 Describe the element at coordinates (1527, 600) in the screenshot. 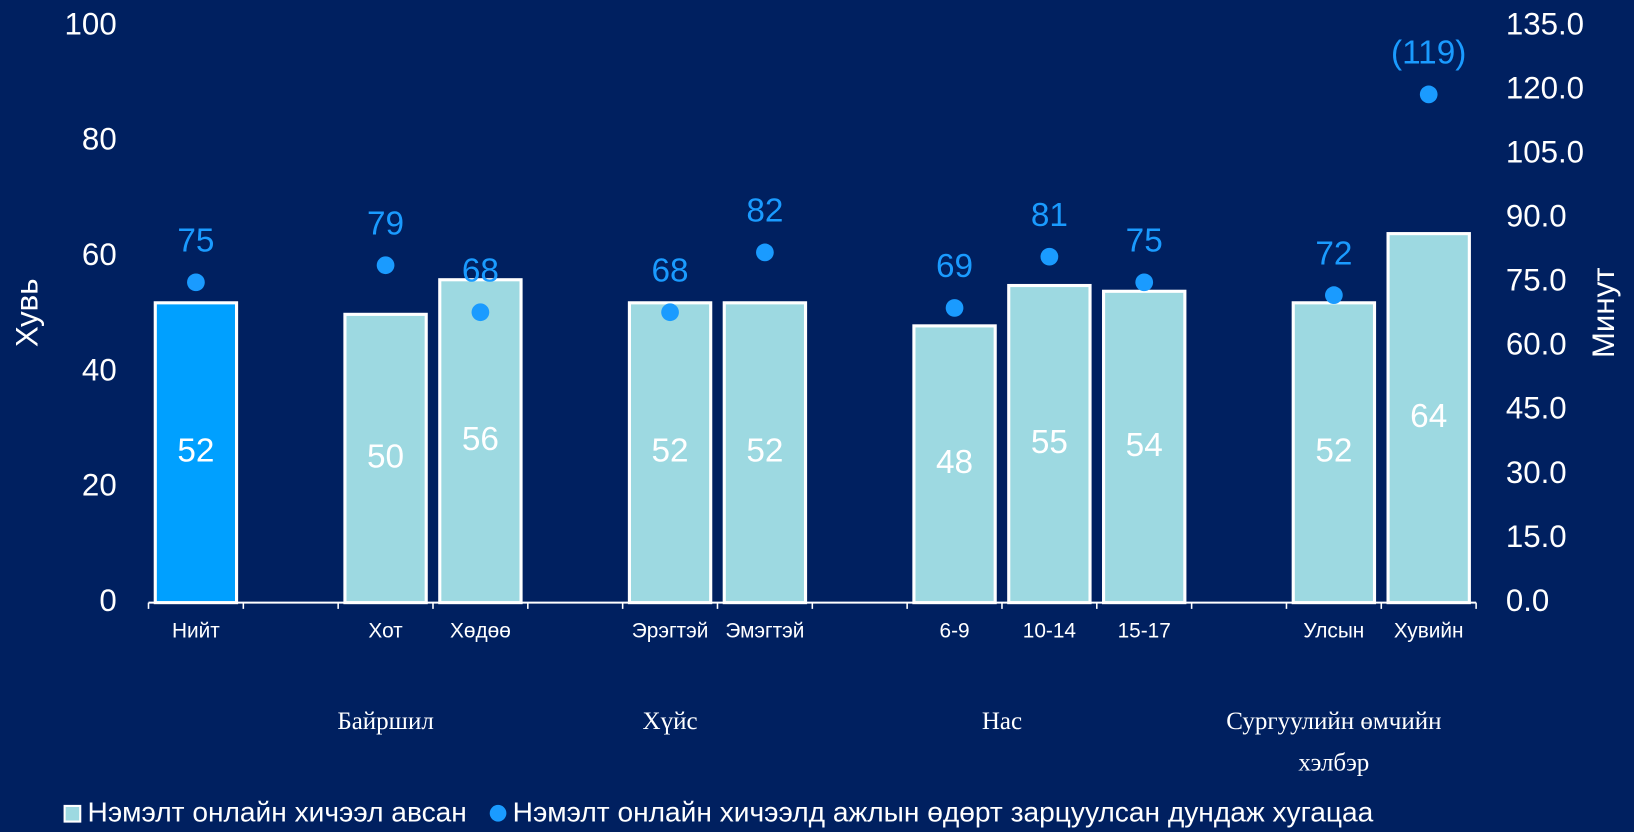

I see `y2-tick-label: 0.0` at that location.